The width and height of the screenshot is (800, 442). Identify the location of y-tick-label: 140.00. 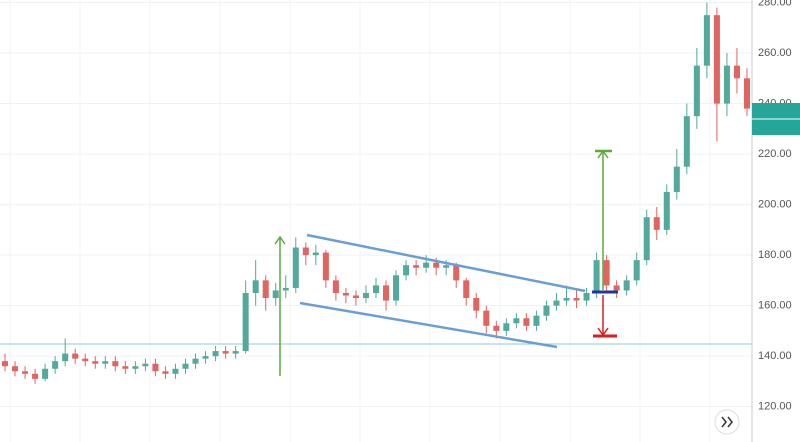
(775, 356).